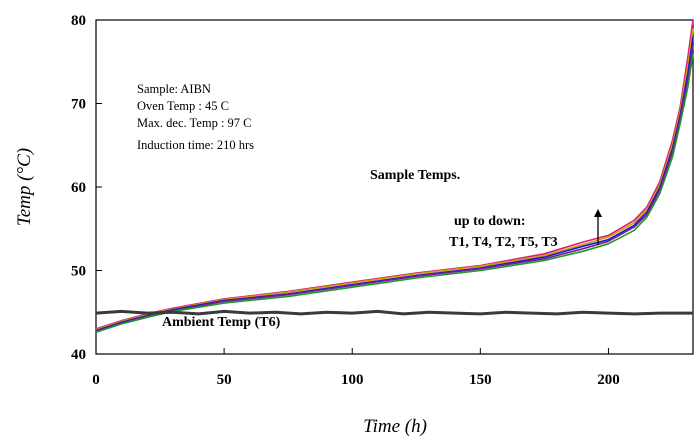 This screenshot has height=445, width=694. What do you see at coordinates (352, 380) in the screenshot?
I see `x-tick-label: 100` at bounding box center [352, 380].